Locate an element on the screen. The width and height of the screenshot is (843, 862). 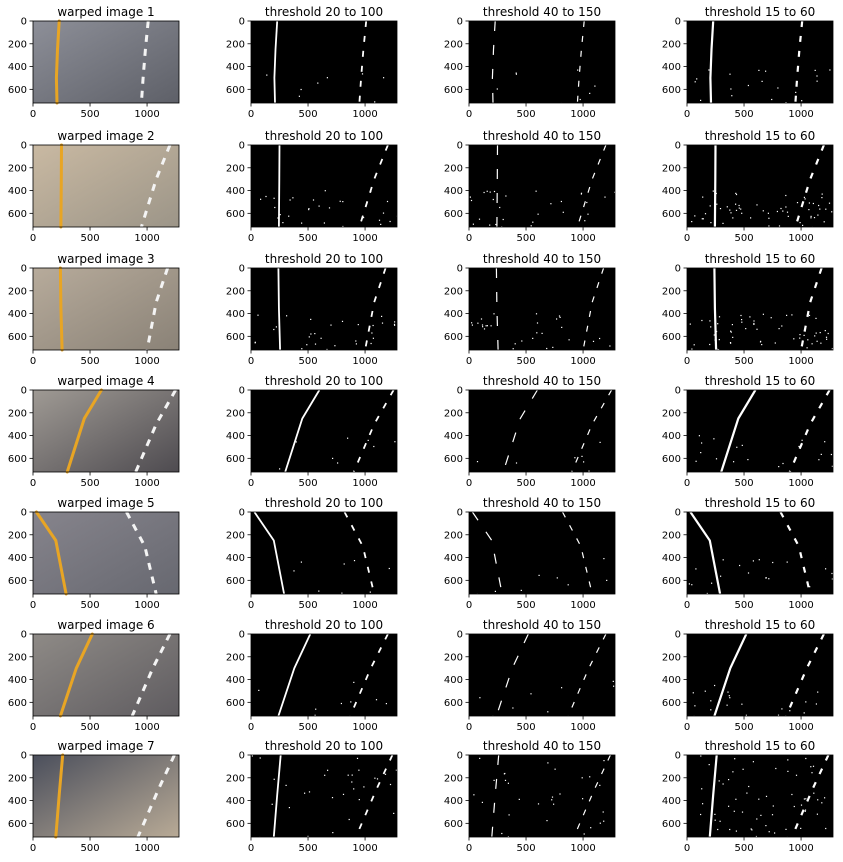
panel-r2-c1: warped image 2 0 500 1000 0 200 400 600 is located at coordinates (94, 186).